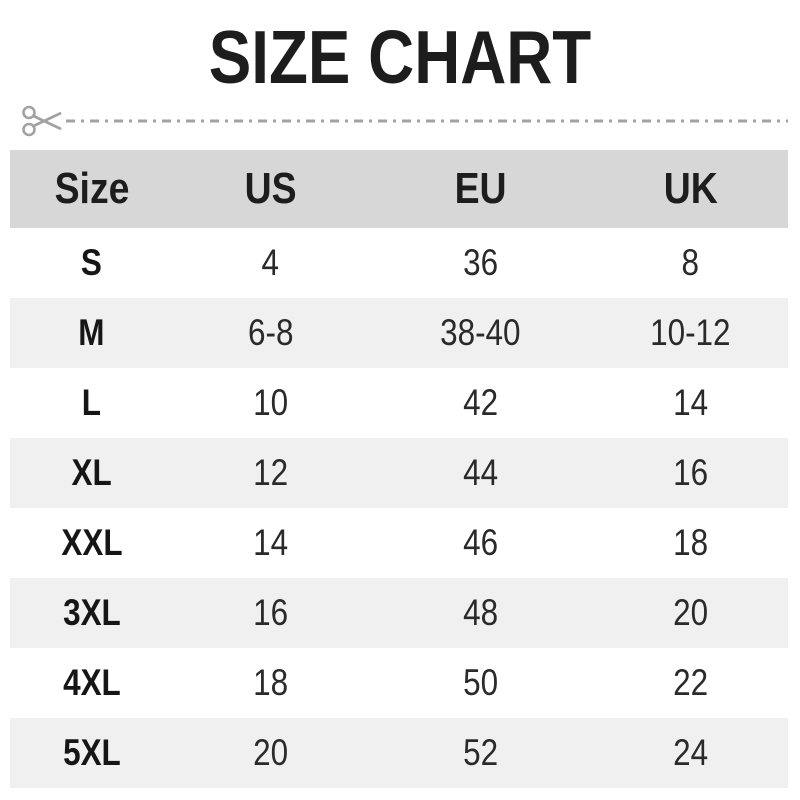  I want to click on column-header-label: EU, so click(480, 188).